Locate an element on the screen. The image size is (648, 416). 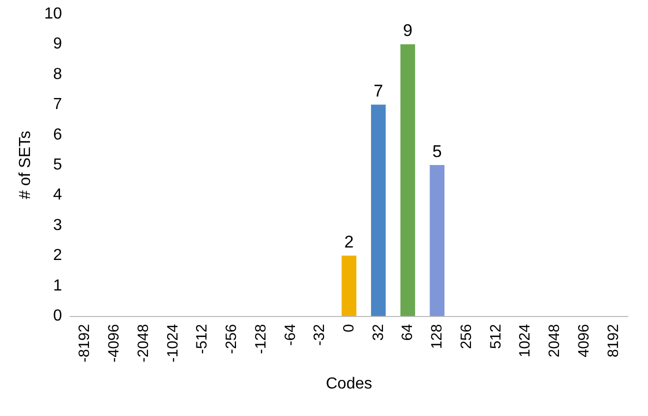
y-tick-label: 10 is located at coordinates (53, 14).